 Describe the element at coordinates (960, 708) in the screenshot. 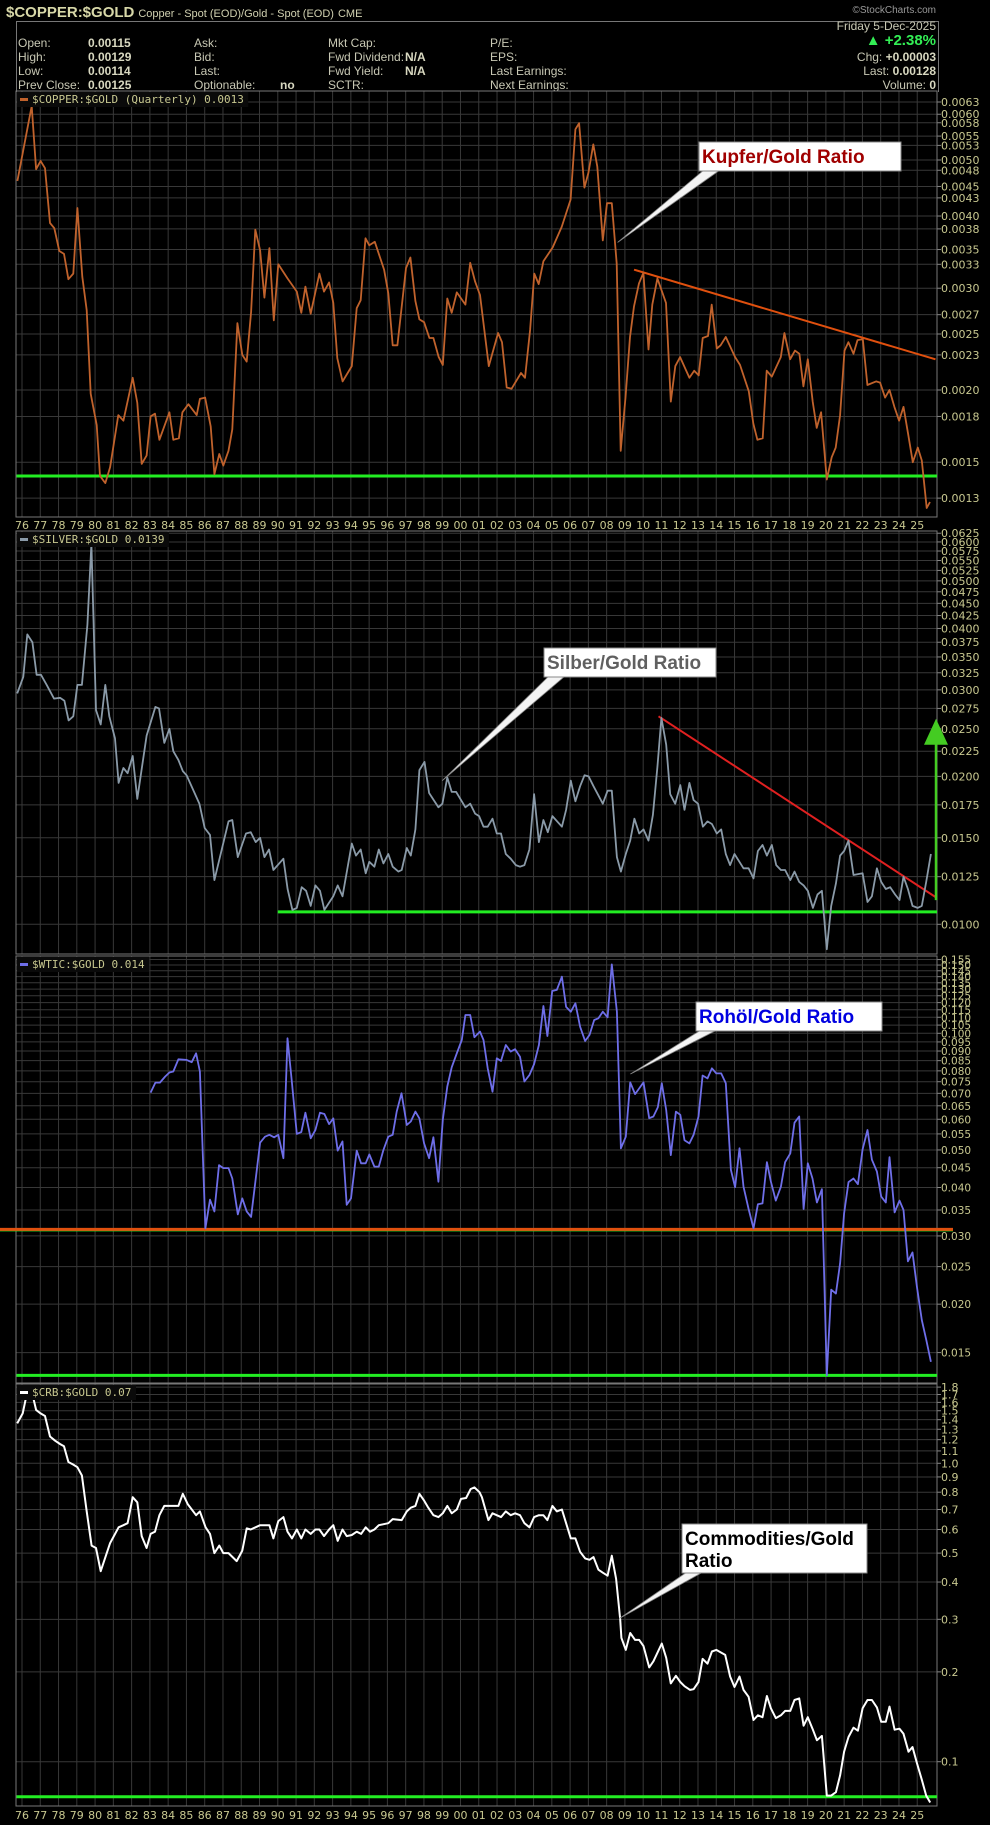

I see `y-tick-label: 0.0275` at that location.